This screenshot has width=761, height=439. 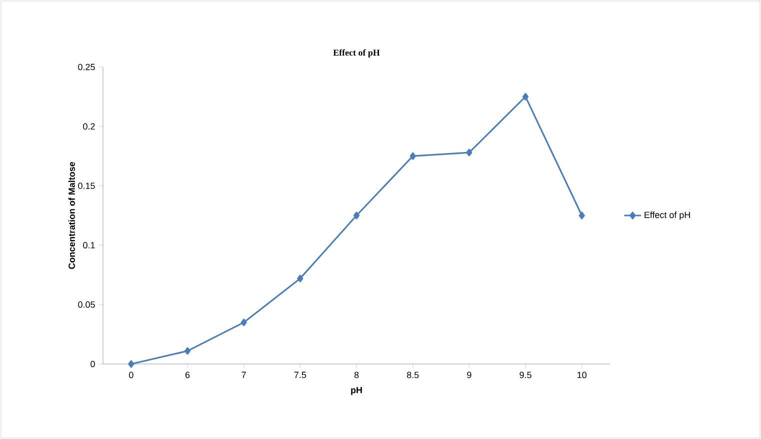 What do you see at coordinates (356, 375) in the screenshot?
I see `x-tick-label: 8` at bounding box center [356, 375].